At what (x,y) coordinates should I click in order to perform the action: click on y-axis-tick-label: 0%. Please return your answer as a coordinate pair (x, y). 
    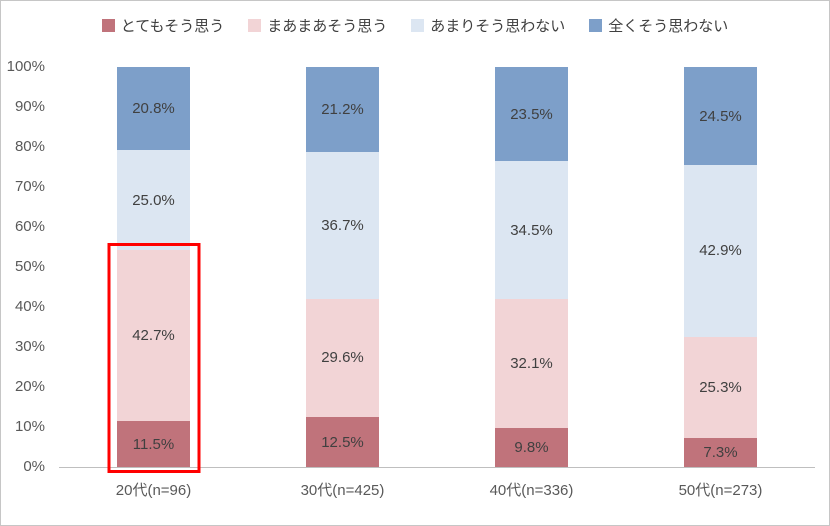
    Looking at the image, I should click on (34, 466).